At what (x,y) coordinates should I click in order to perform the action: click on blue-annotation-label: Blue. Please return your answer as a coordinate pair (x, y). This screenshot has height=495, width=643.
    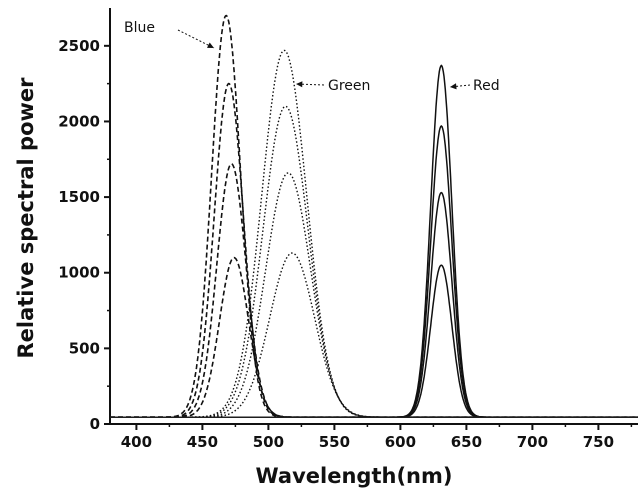
    Looking at the image, I should click on (139, 28).